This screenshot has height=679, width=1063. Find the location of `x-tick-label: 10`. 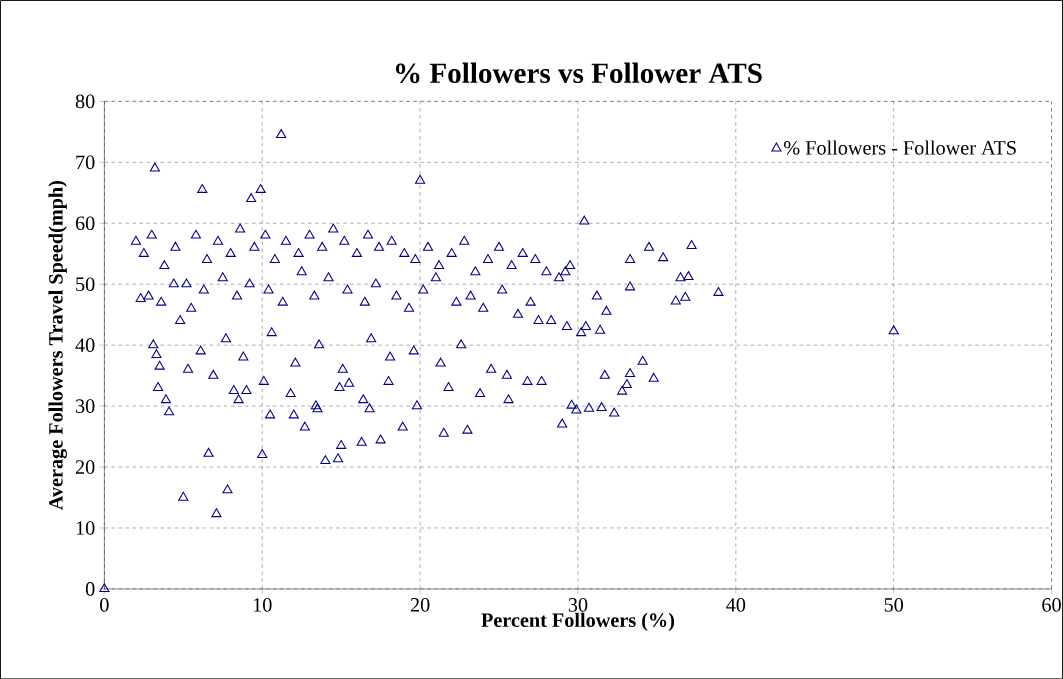

x-tick-label: 10 is located at coordinates (262, 604).